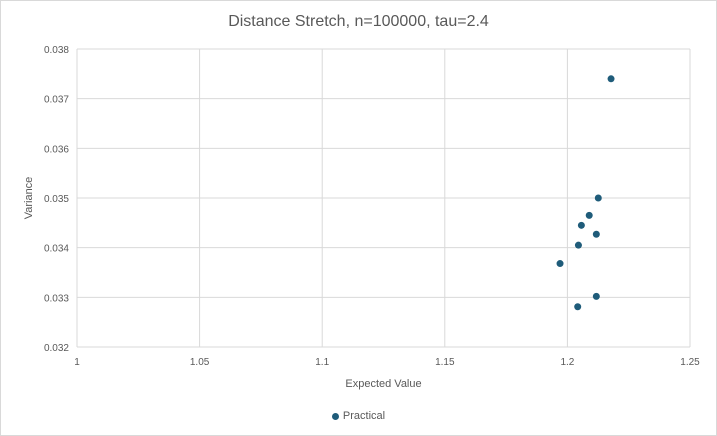 The image size is (717, 436). Describe the element at coordinates (56, 100) in the screenshot. I see `y-tick-label: 0.037` at that location.